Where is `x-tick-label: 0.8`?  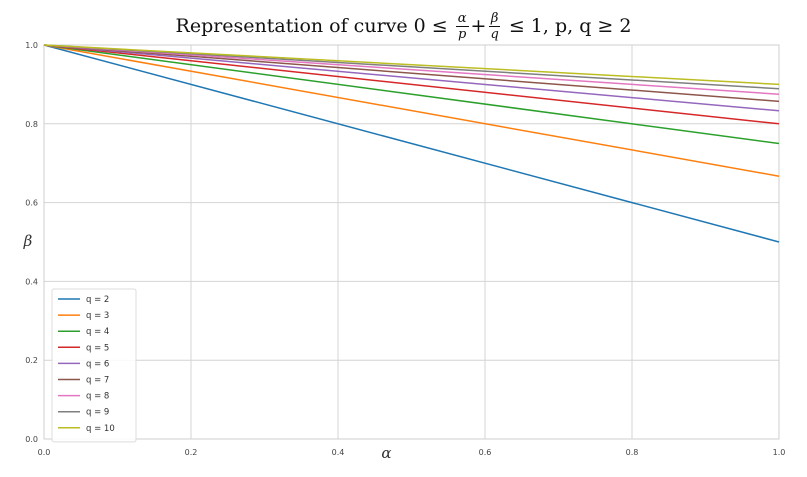 x-tick-label: 0.8 is located at coordinates (632, 452).